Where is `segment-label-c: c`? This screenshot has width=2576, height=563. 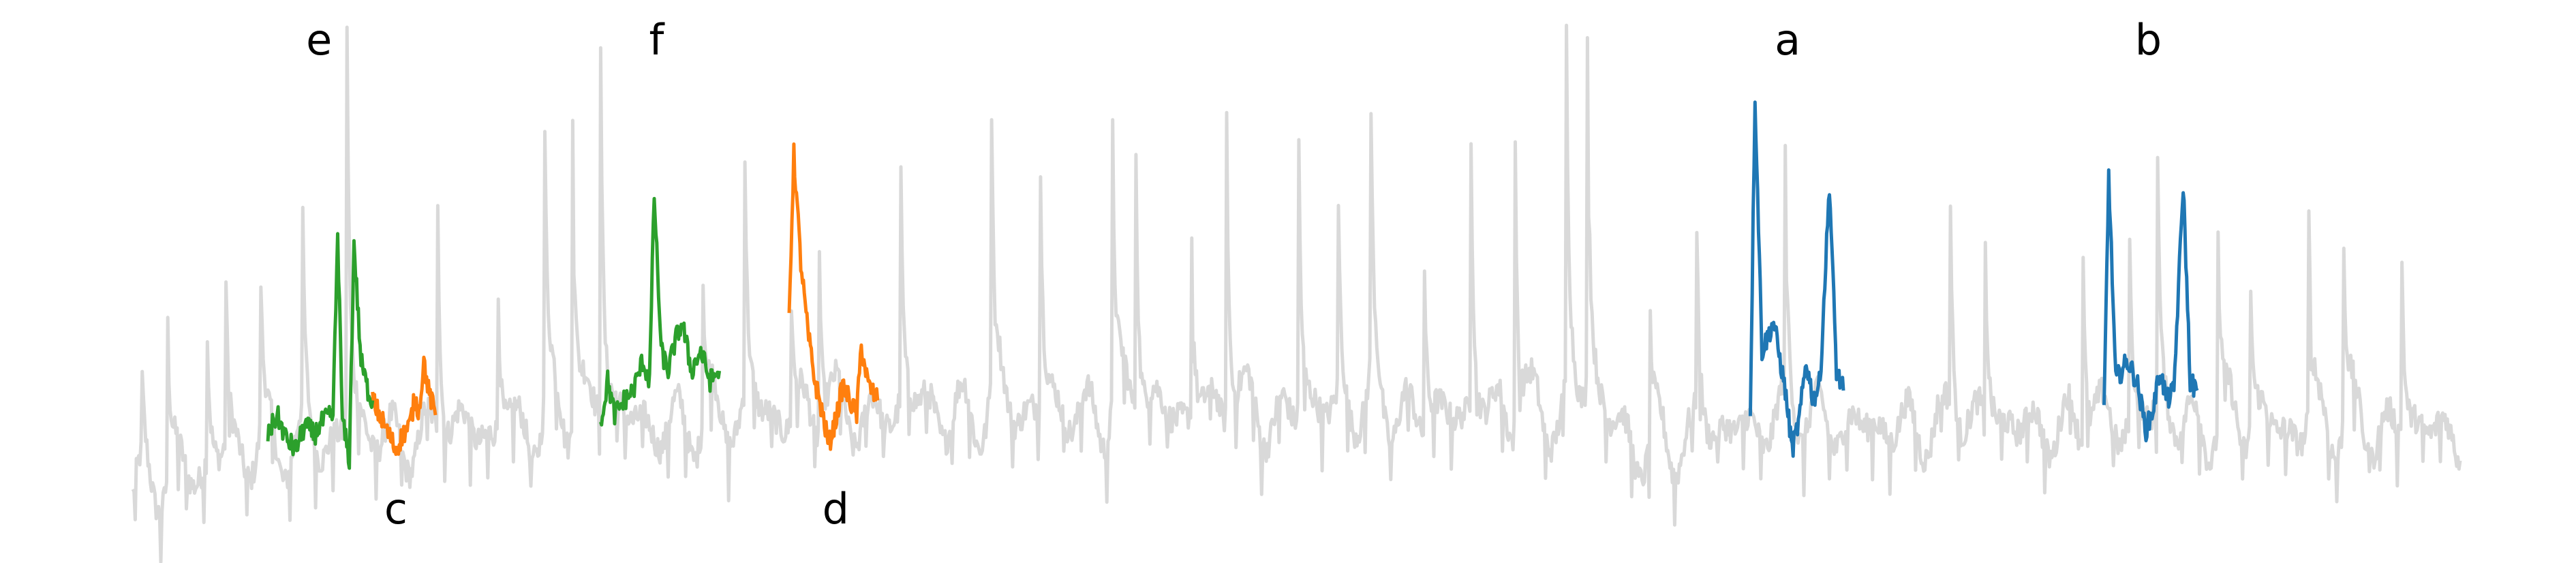 segment-label-c: c is located at coordinates (396, 509).